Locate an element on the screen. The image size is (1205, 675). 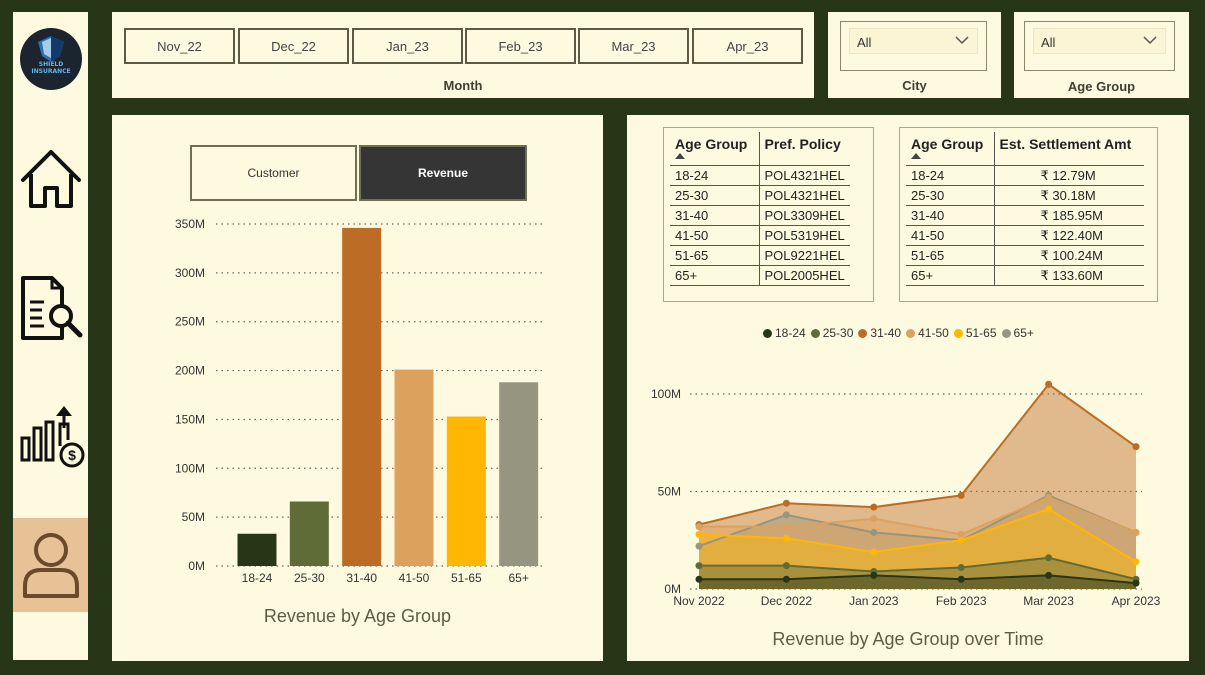
y-tick-label: 100M is located at coordinates (666, 394).